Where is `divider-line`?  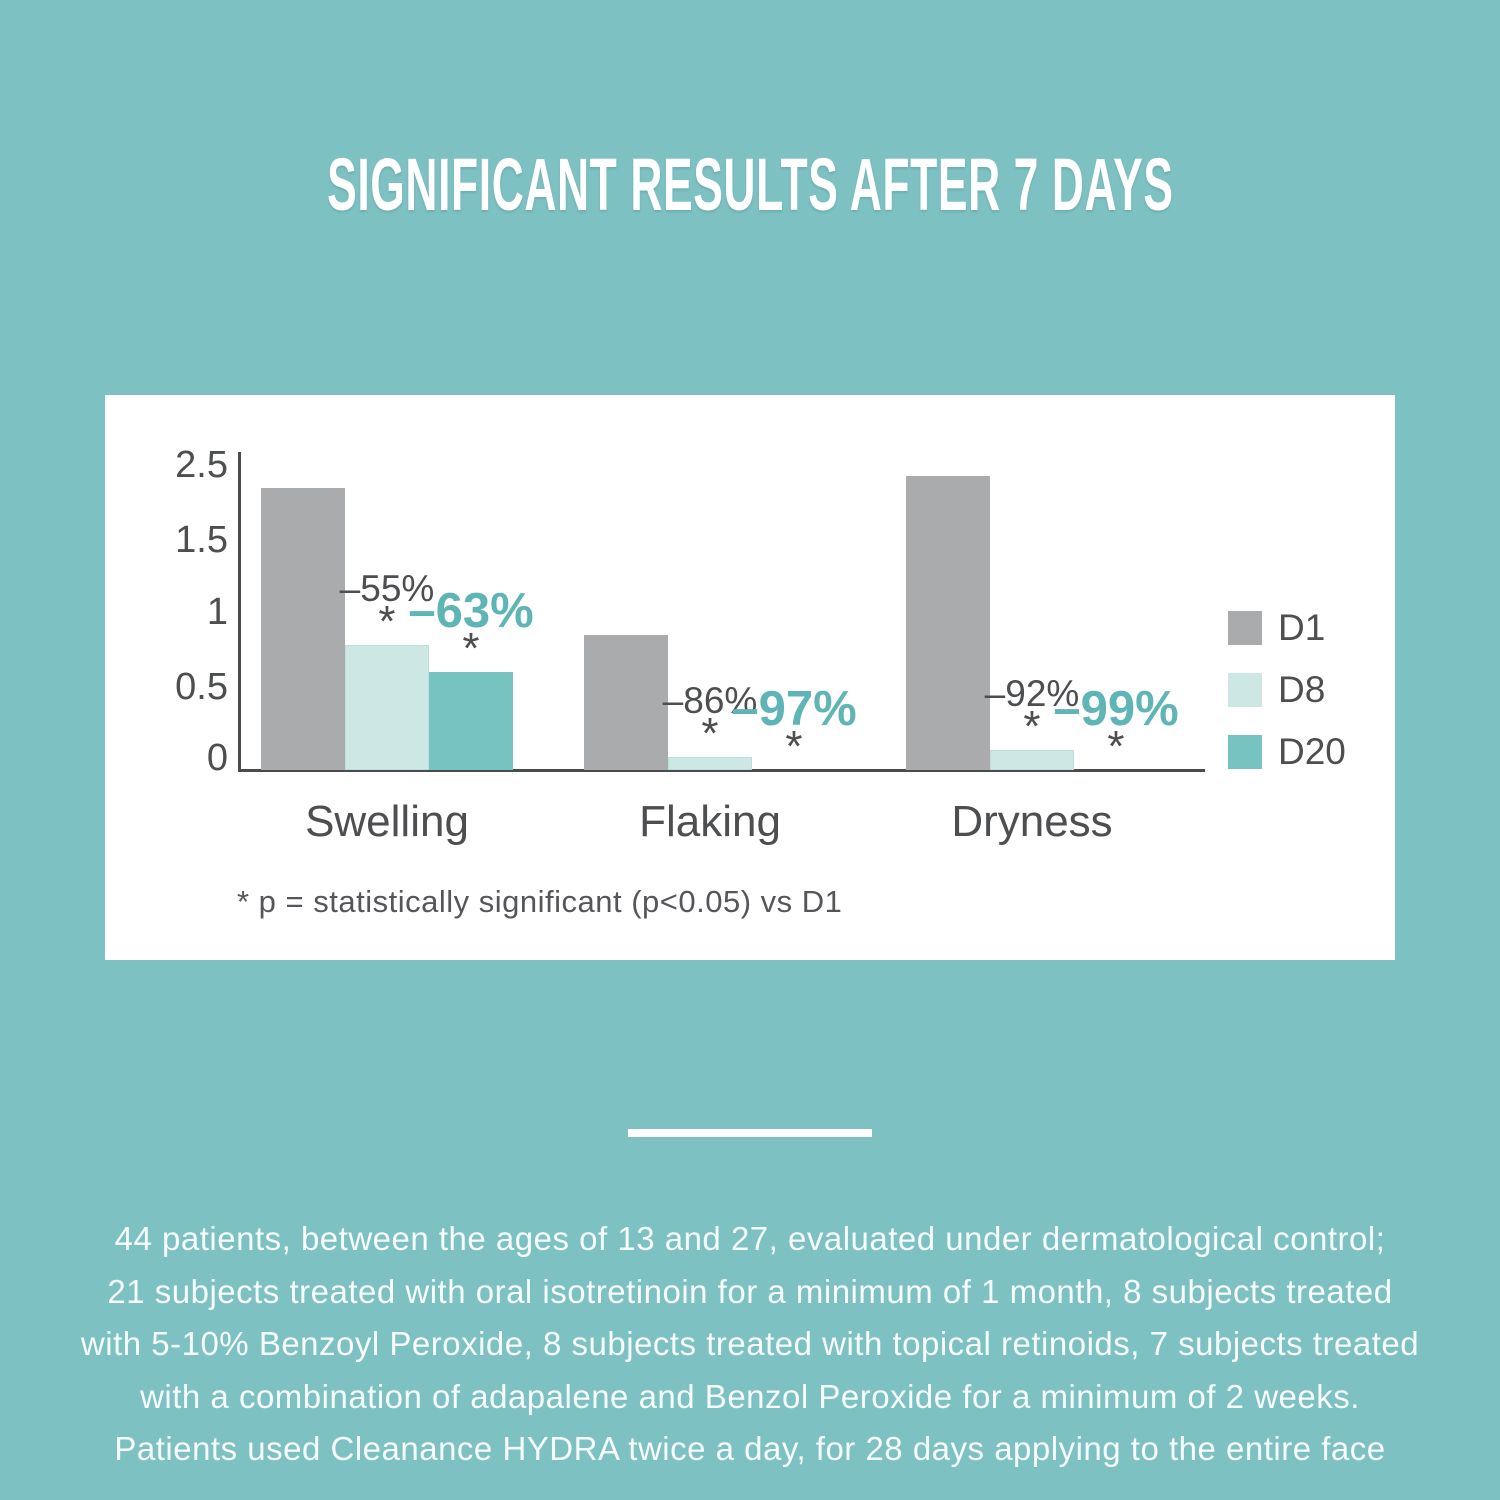
divider-line is located at coordinates (750, 1133).